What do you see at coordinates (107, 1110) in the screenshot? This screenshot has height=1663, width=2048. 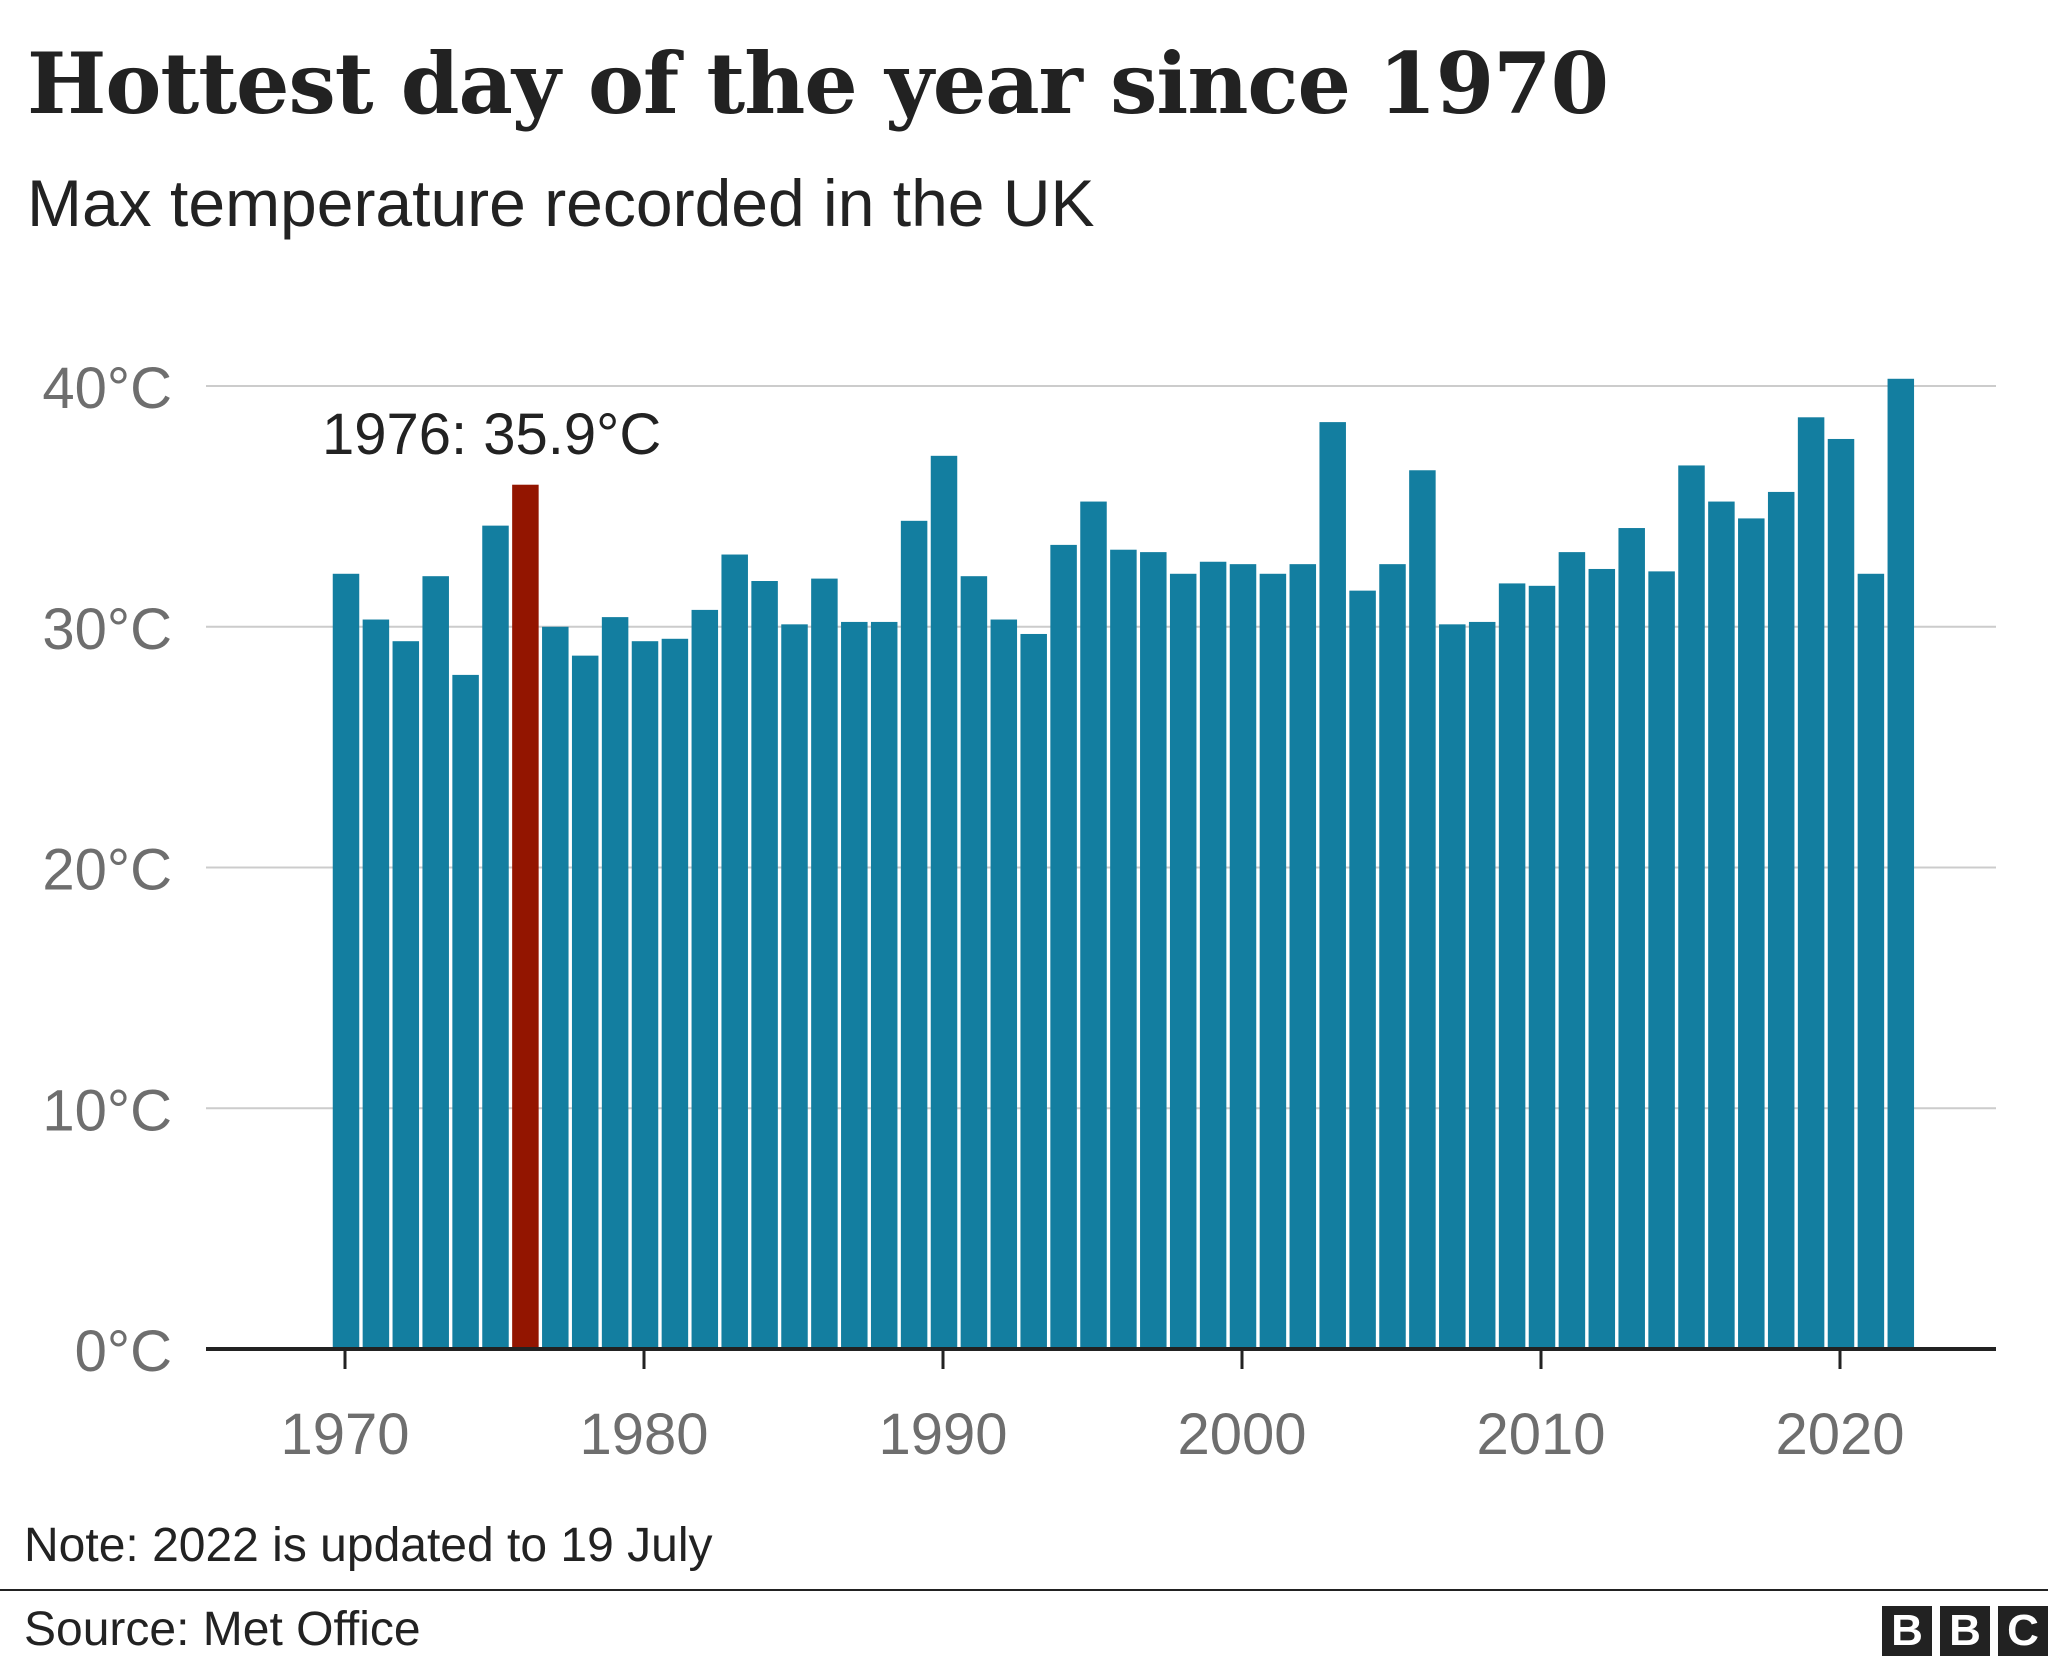 I see `y-tick-label: 10°C` at bounding box center [107, 1110].